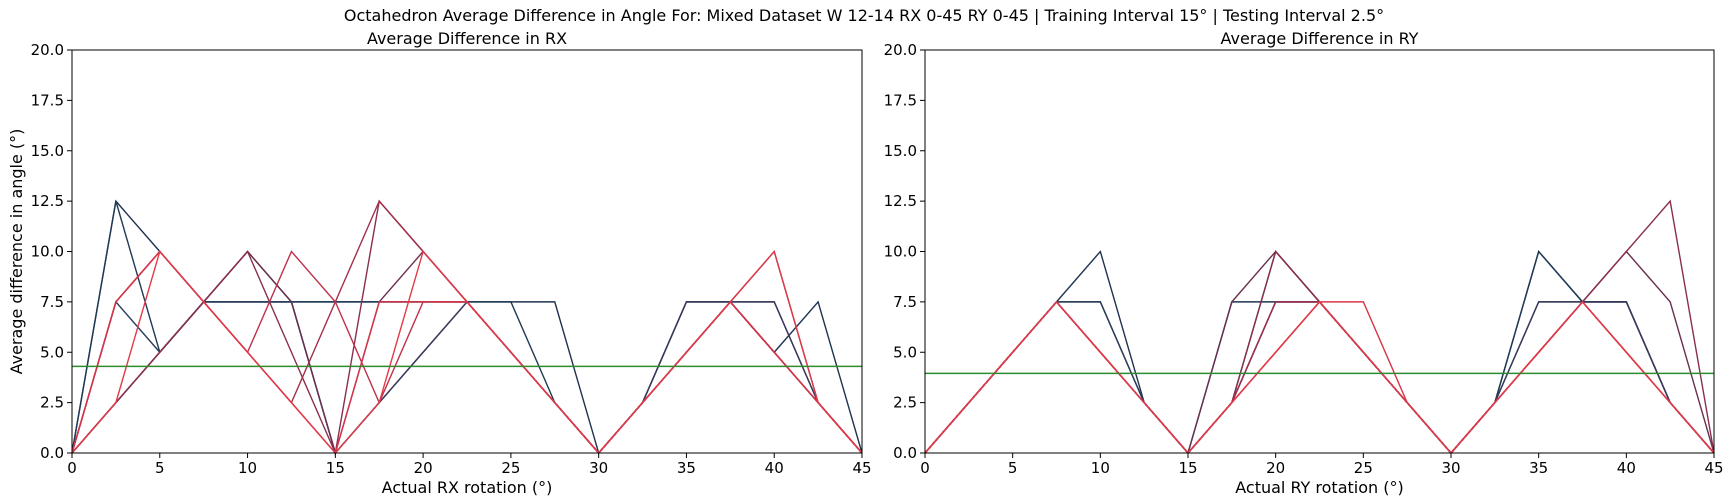  What do you see at coordinates (1713, 468) in the screenshot?
I see `ry-xtick-label: 45` at bounding box center [1713, 468].